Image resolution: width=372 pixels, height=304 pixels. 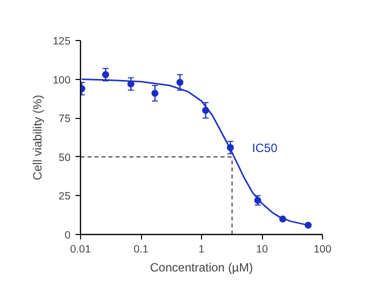 What do you see at coordinates (201, 250) in the screenshot?
I see `x-tick-label: 1` at bounding box center [201, 250].